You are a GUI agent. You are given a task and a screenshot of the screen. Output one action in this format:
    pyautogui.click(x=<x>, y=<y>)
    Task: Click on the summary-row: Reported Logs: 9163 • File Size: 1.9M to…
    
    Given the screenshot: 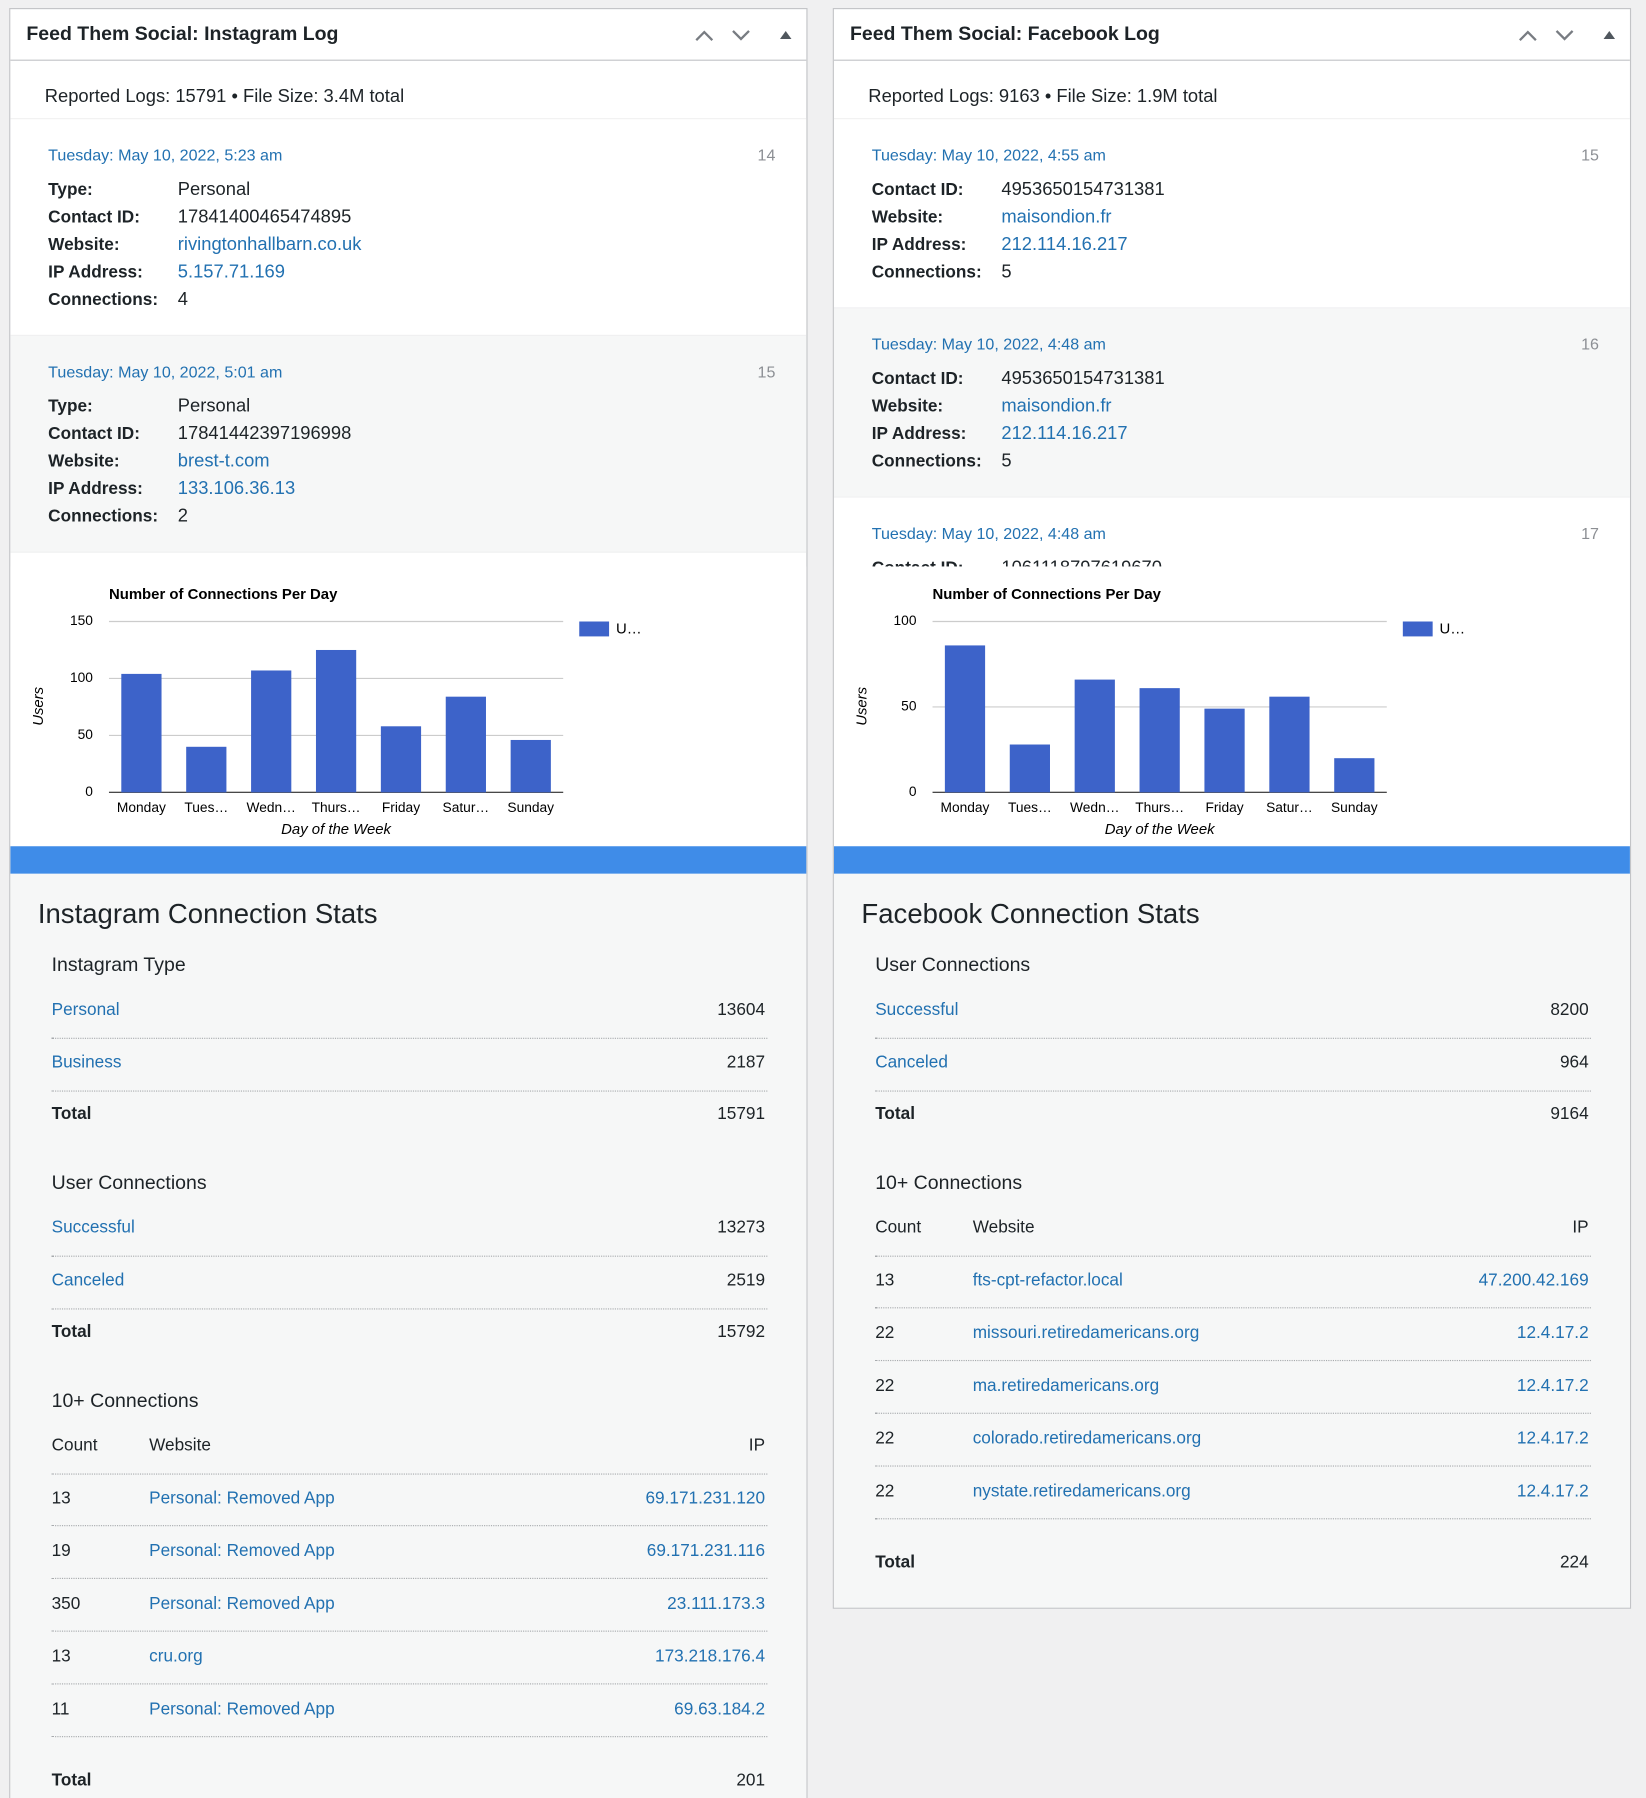 What is the action you would take?
    pyautogui.click(x=1231, y=90)
    